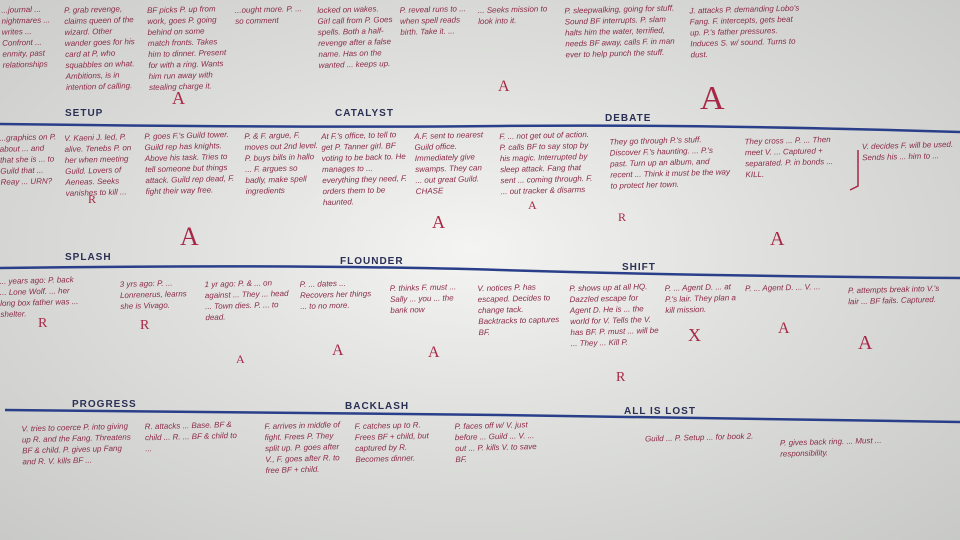  Describe the element at coordinates (364, 113) in the screenshot. I see `section-heading: CATALYST` at that location.